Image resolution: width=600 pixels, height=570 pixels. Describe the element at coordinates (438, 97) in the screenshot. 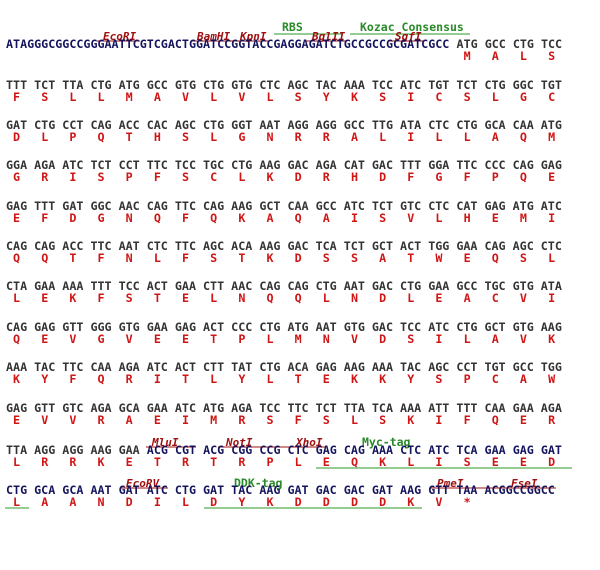

I see `amino-acid: C` at that location.